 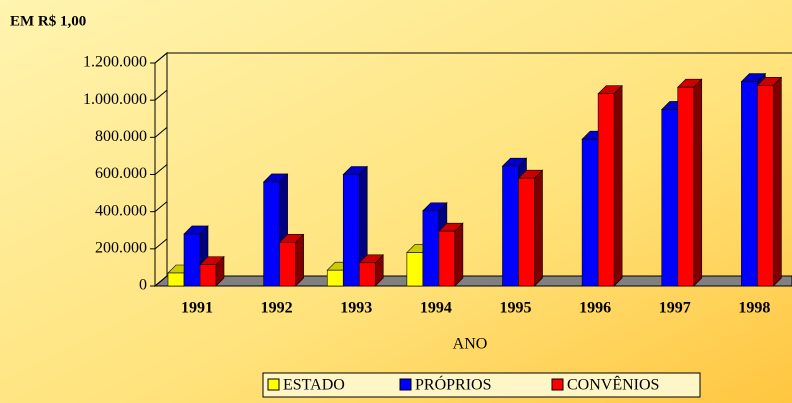 I want to click on x-tick-label: 1995, so click(x=516, y=308).